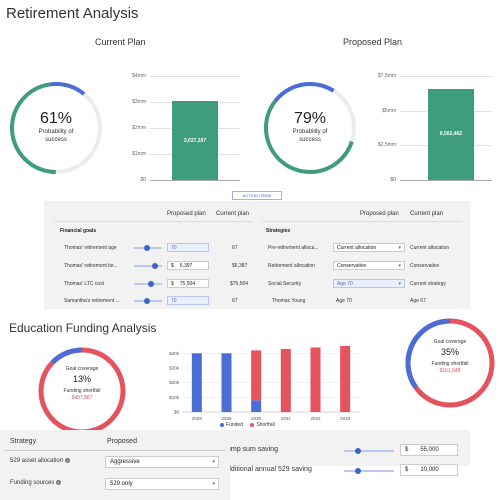 This screenshot has height=500, width=500. Describe the element at coordinates (81, 379) in the screenshot. I see `goal-coverage-pct: 13%` at that location.